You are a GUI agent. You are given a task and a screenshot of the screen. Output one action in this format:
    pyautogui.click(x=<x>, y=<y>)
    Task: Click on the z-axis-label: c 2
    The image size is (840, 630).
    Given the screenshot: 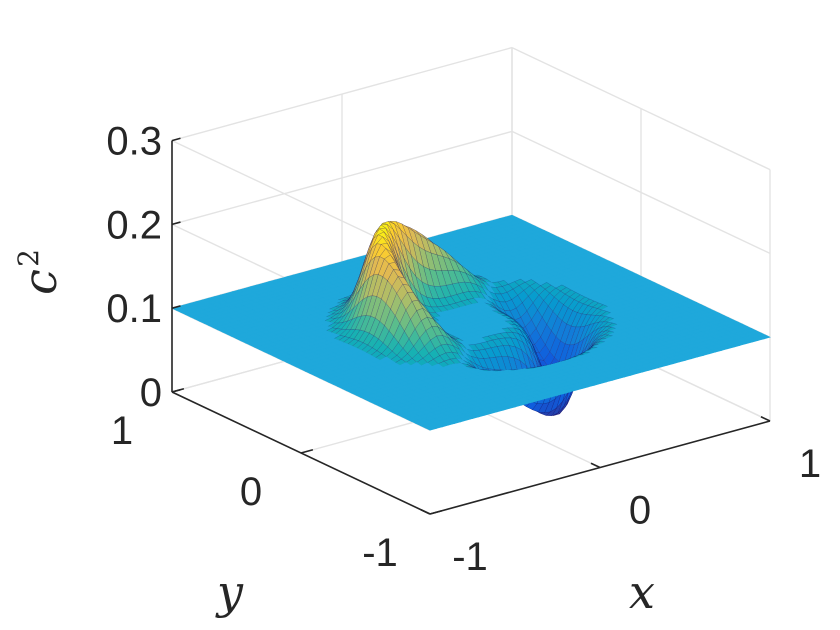 What is the action you would take?
    pyautogui.click(x=39, y=272)
    